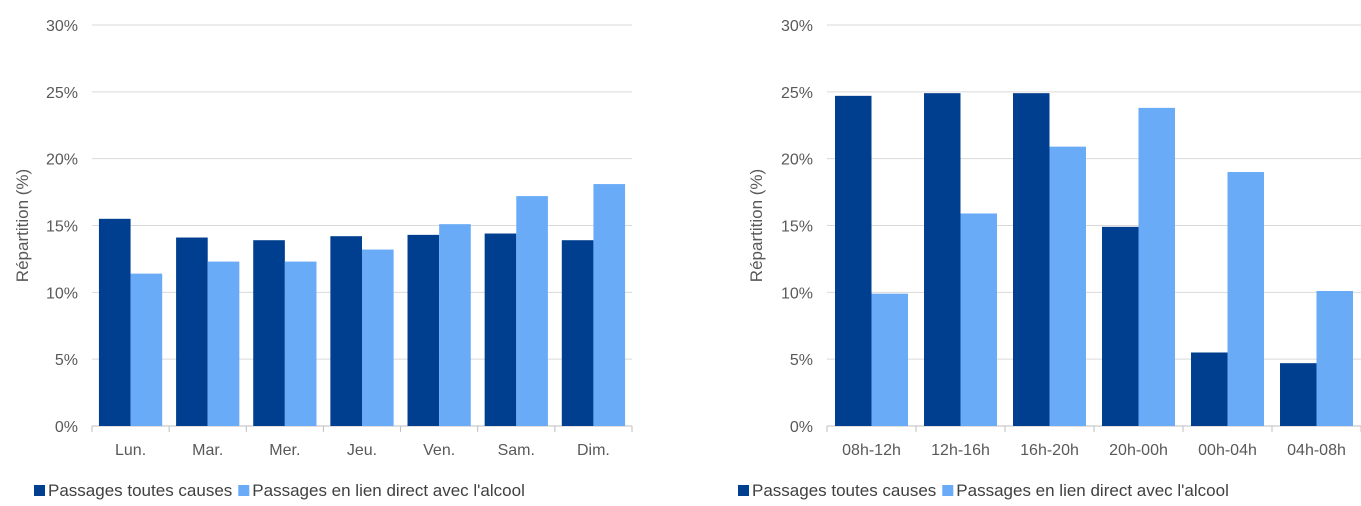  I want to click on x-tick-label: Mer., so click(284, 450).